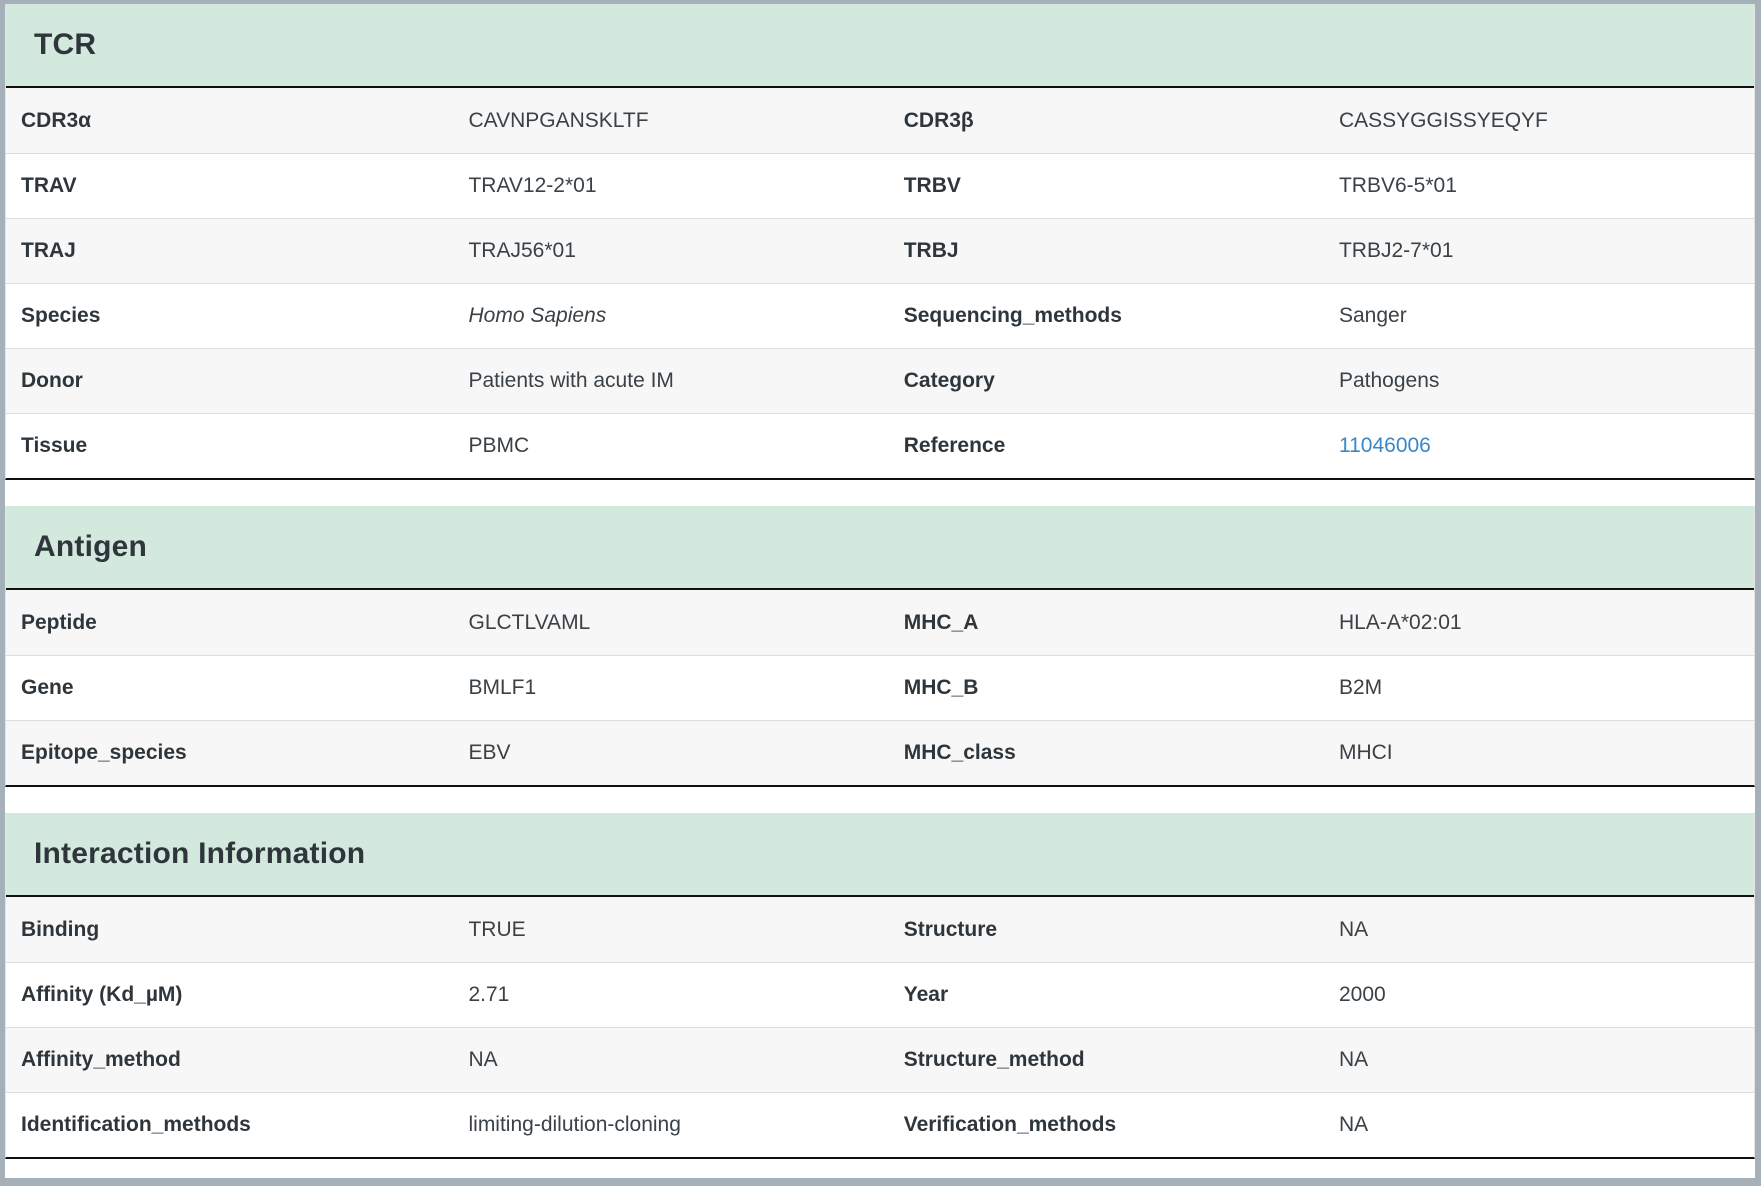  I want to click on field-value-peptide: GLCTLVAML, so click(529, 622).